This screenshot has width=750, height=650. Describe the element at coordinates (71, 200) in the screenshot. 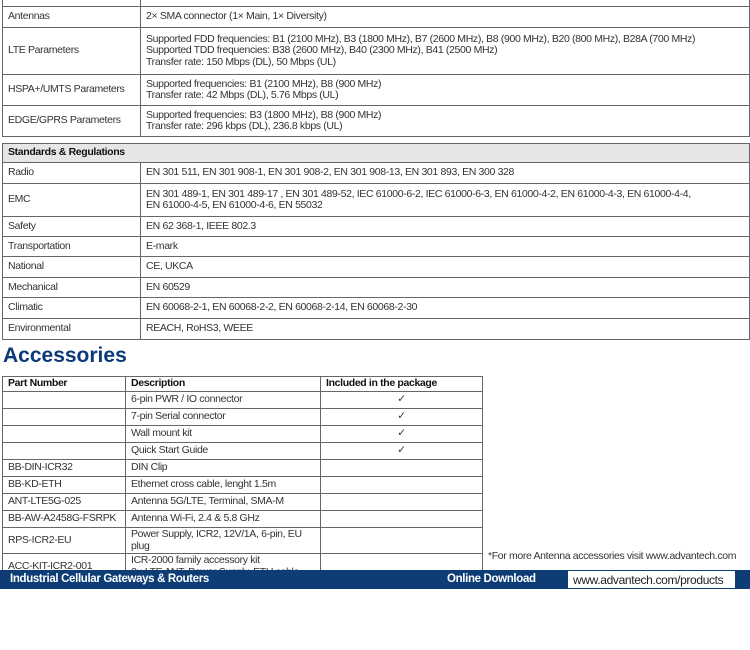

I see `row-label: EMC` at that location.